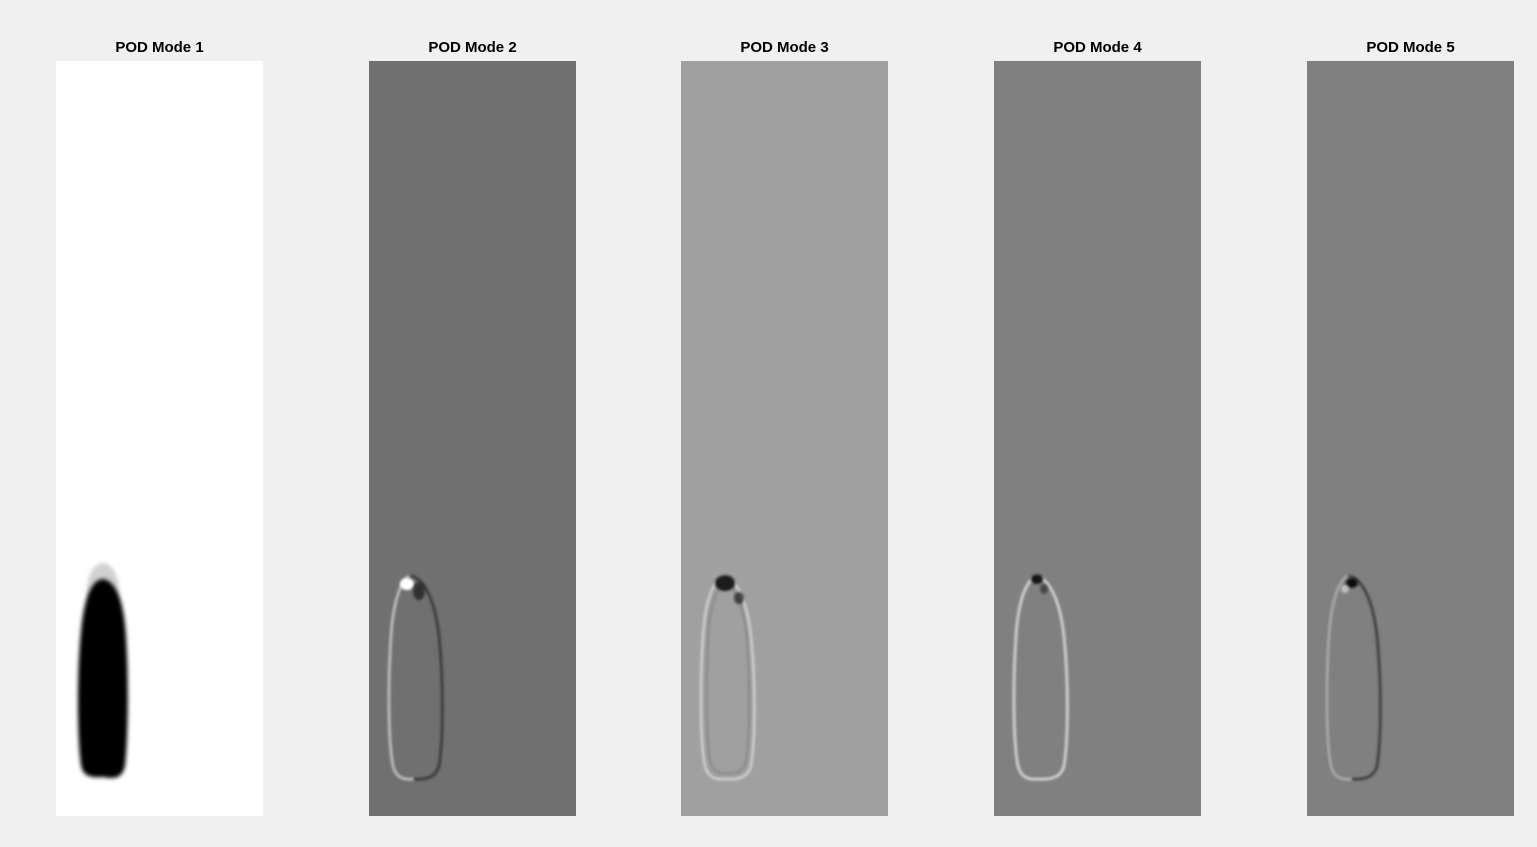 Image resolution: width=1537 pixels, height=847 pixels. I want to click on pod-mode-5-background, so click(1410, 438).